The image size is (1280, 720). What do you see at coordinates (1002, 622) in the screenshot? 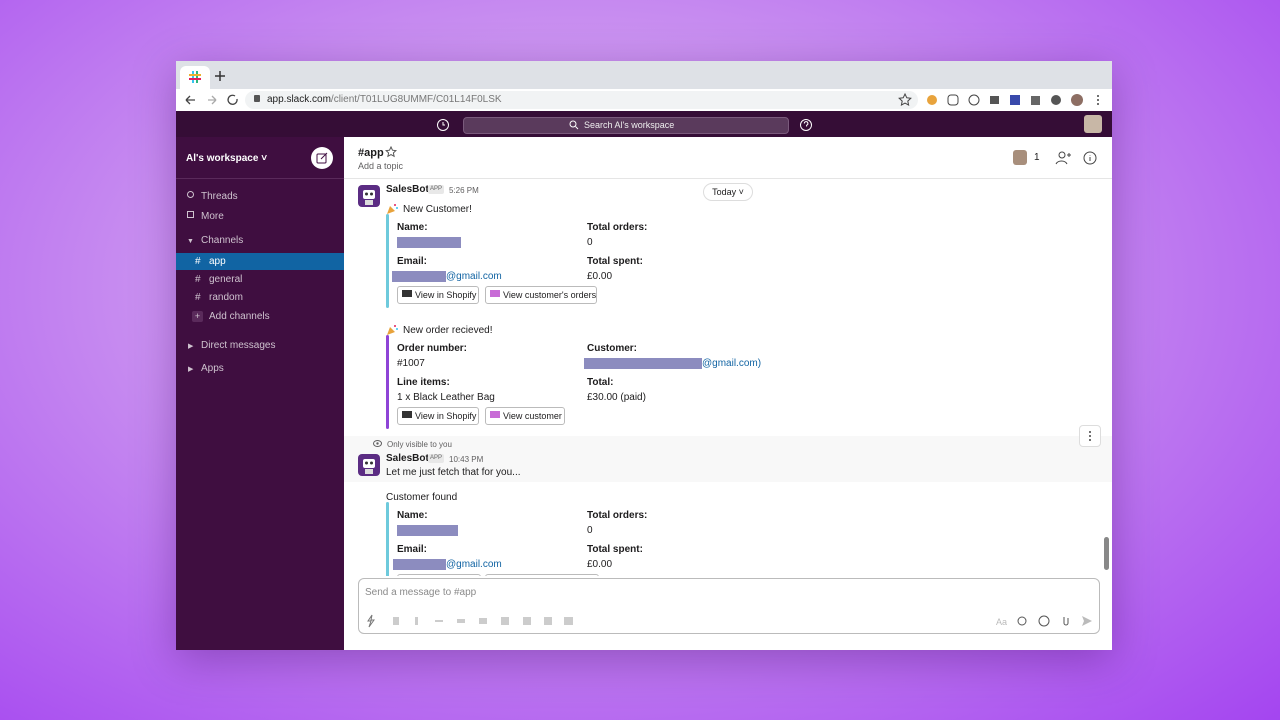
I see `format-toggle: Aa` at bounding box center [1002, 622].